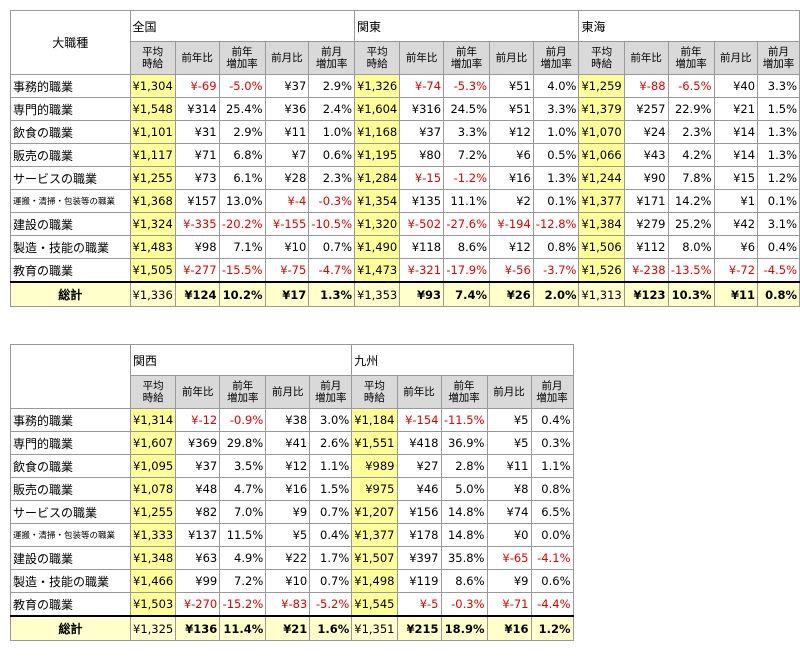 This screenshot has height=665, width=800. Describe the element at coordinates (691, 58) in the screenshot. I see `column-header: 前年 増加率` at that location.